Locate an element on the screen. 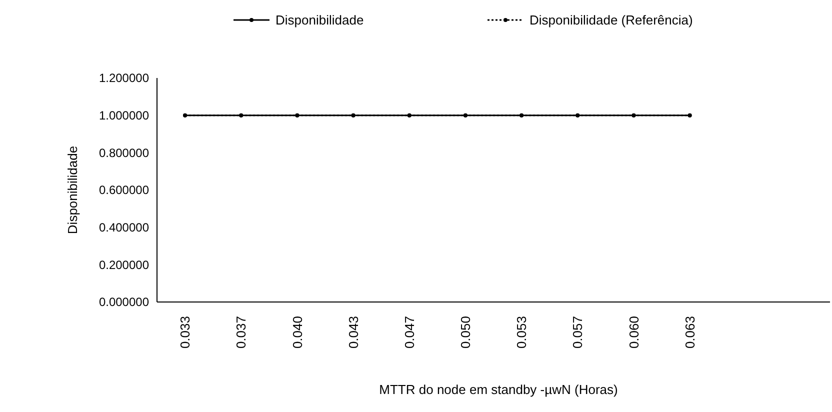 The width and height of the screenshot is (832, 412). x-tick-label: 0.053 is located at coordinates (522, 332).